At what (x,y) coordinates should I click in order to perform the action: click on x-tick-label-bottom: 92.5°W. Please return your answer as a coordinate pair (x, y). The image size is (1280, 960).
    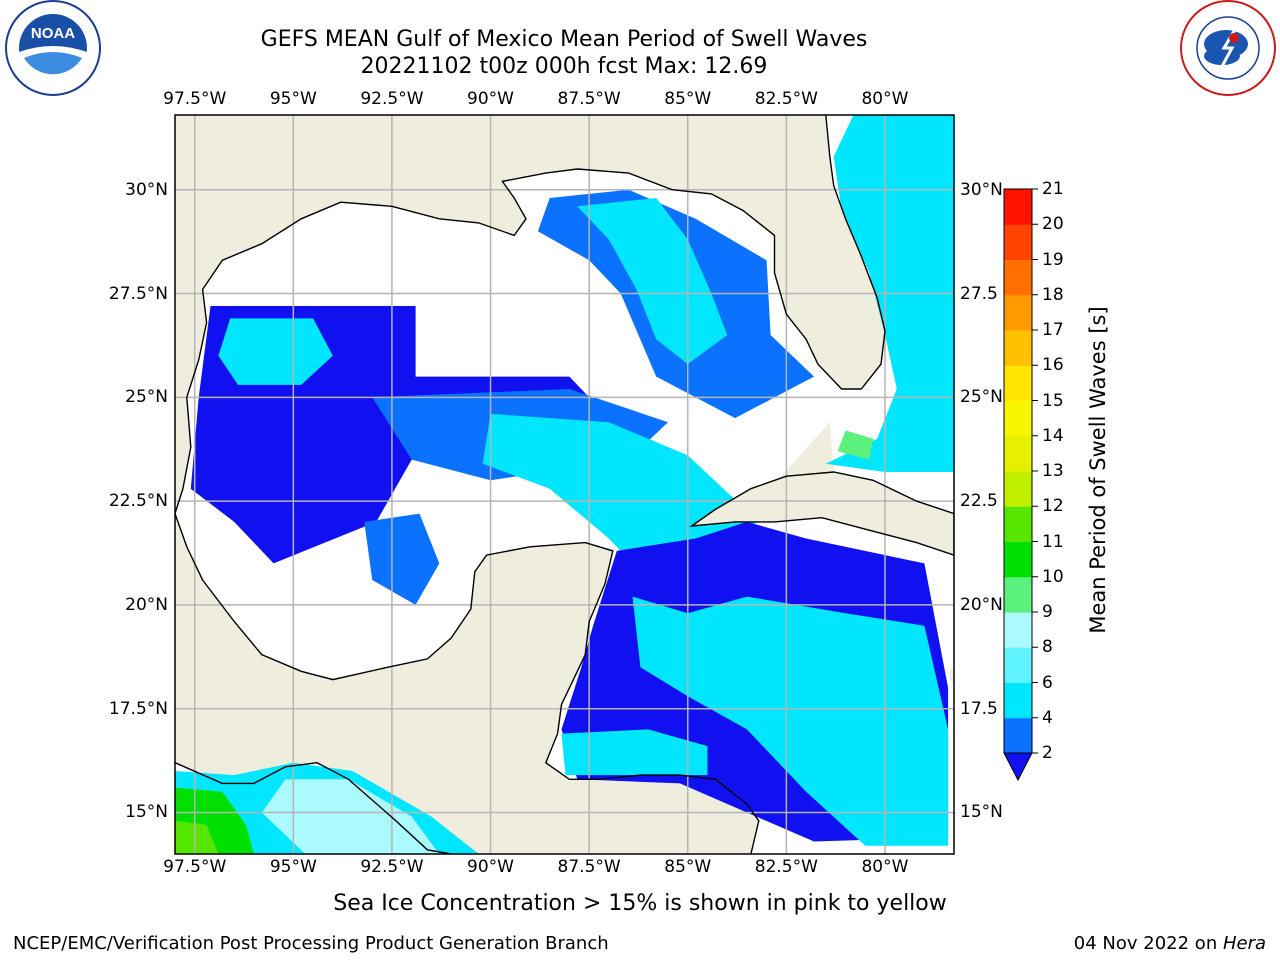
    Looking at the image, I should click on (392, 867).